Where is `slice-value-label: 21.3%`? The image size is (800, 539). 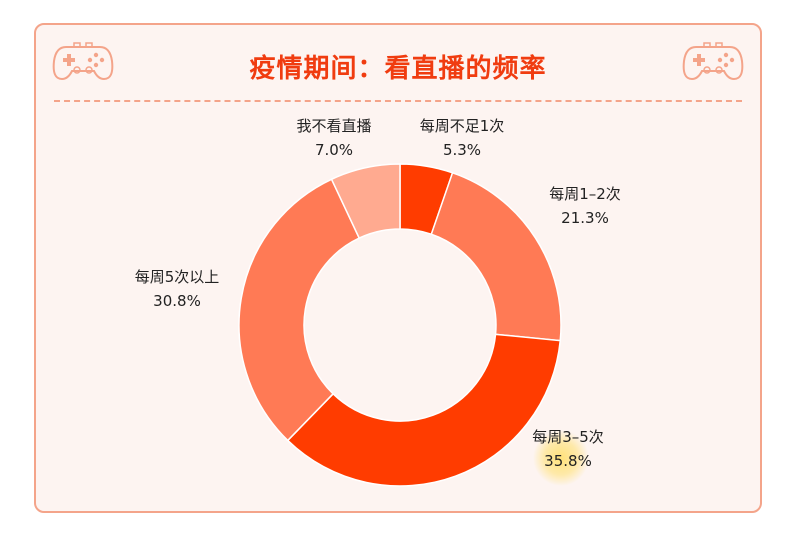 slice-value-label: 21.3% is located at coordinates (585, 218).